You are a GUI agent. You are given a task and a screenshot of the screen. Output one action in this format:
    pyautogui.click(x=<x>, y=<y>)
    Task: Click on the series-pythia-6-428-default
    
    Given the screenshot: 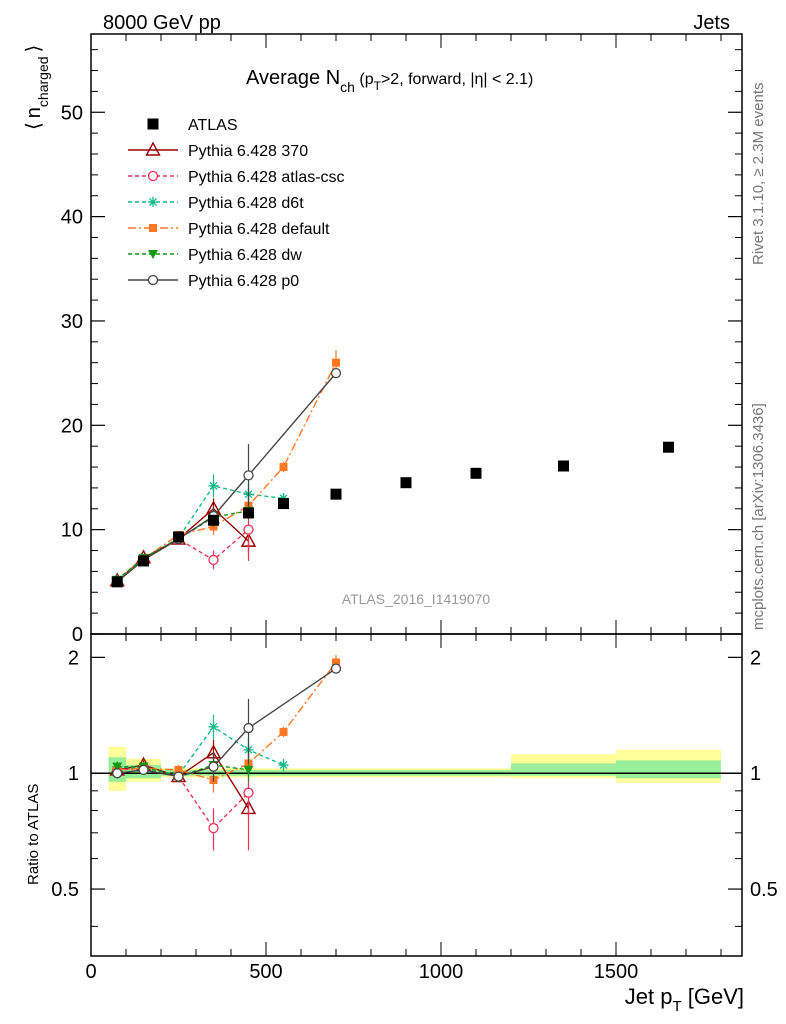 What is the action you would take?
    pyautogui.click(x=226, y=467)
    